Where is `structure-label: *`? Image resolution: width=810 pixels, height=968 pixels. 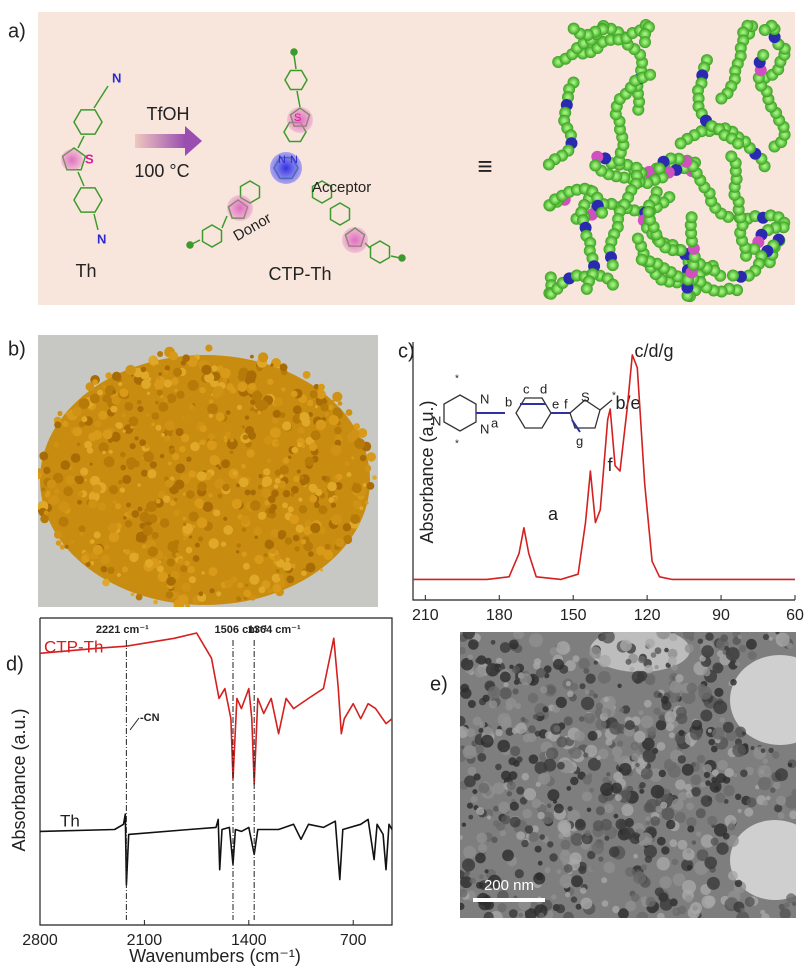 structure-label: * is located at coordinates (457, 444).